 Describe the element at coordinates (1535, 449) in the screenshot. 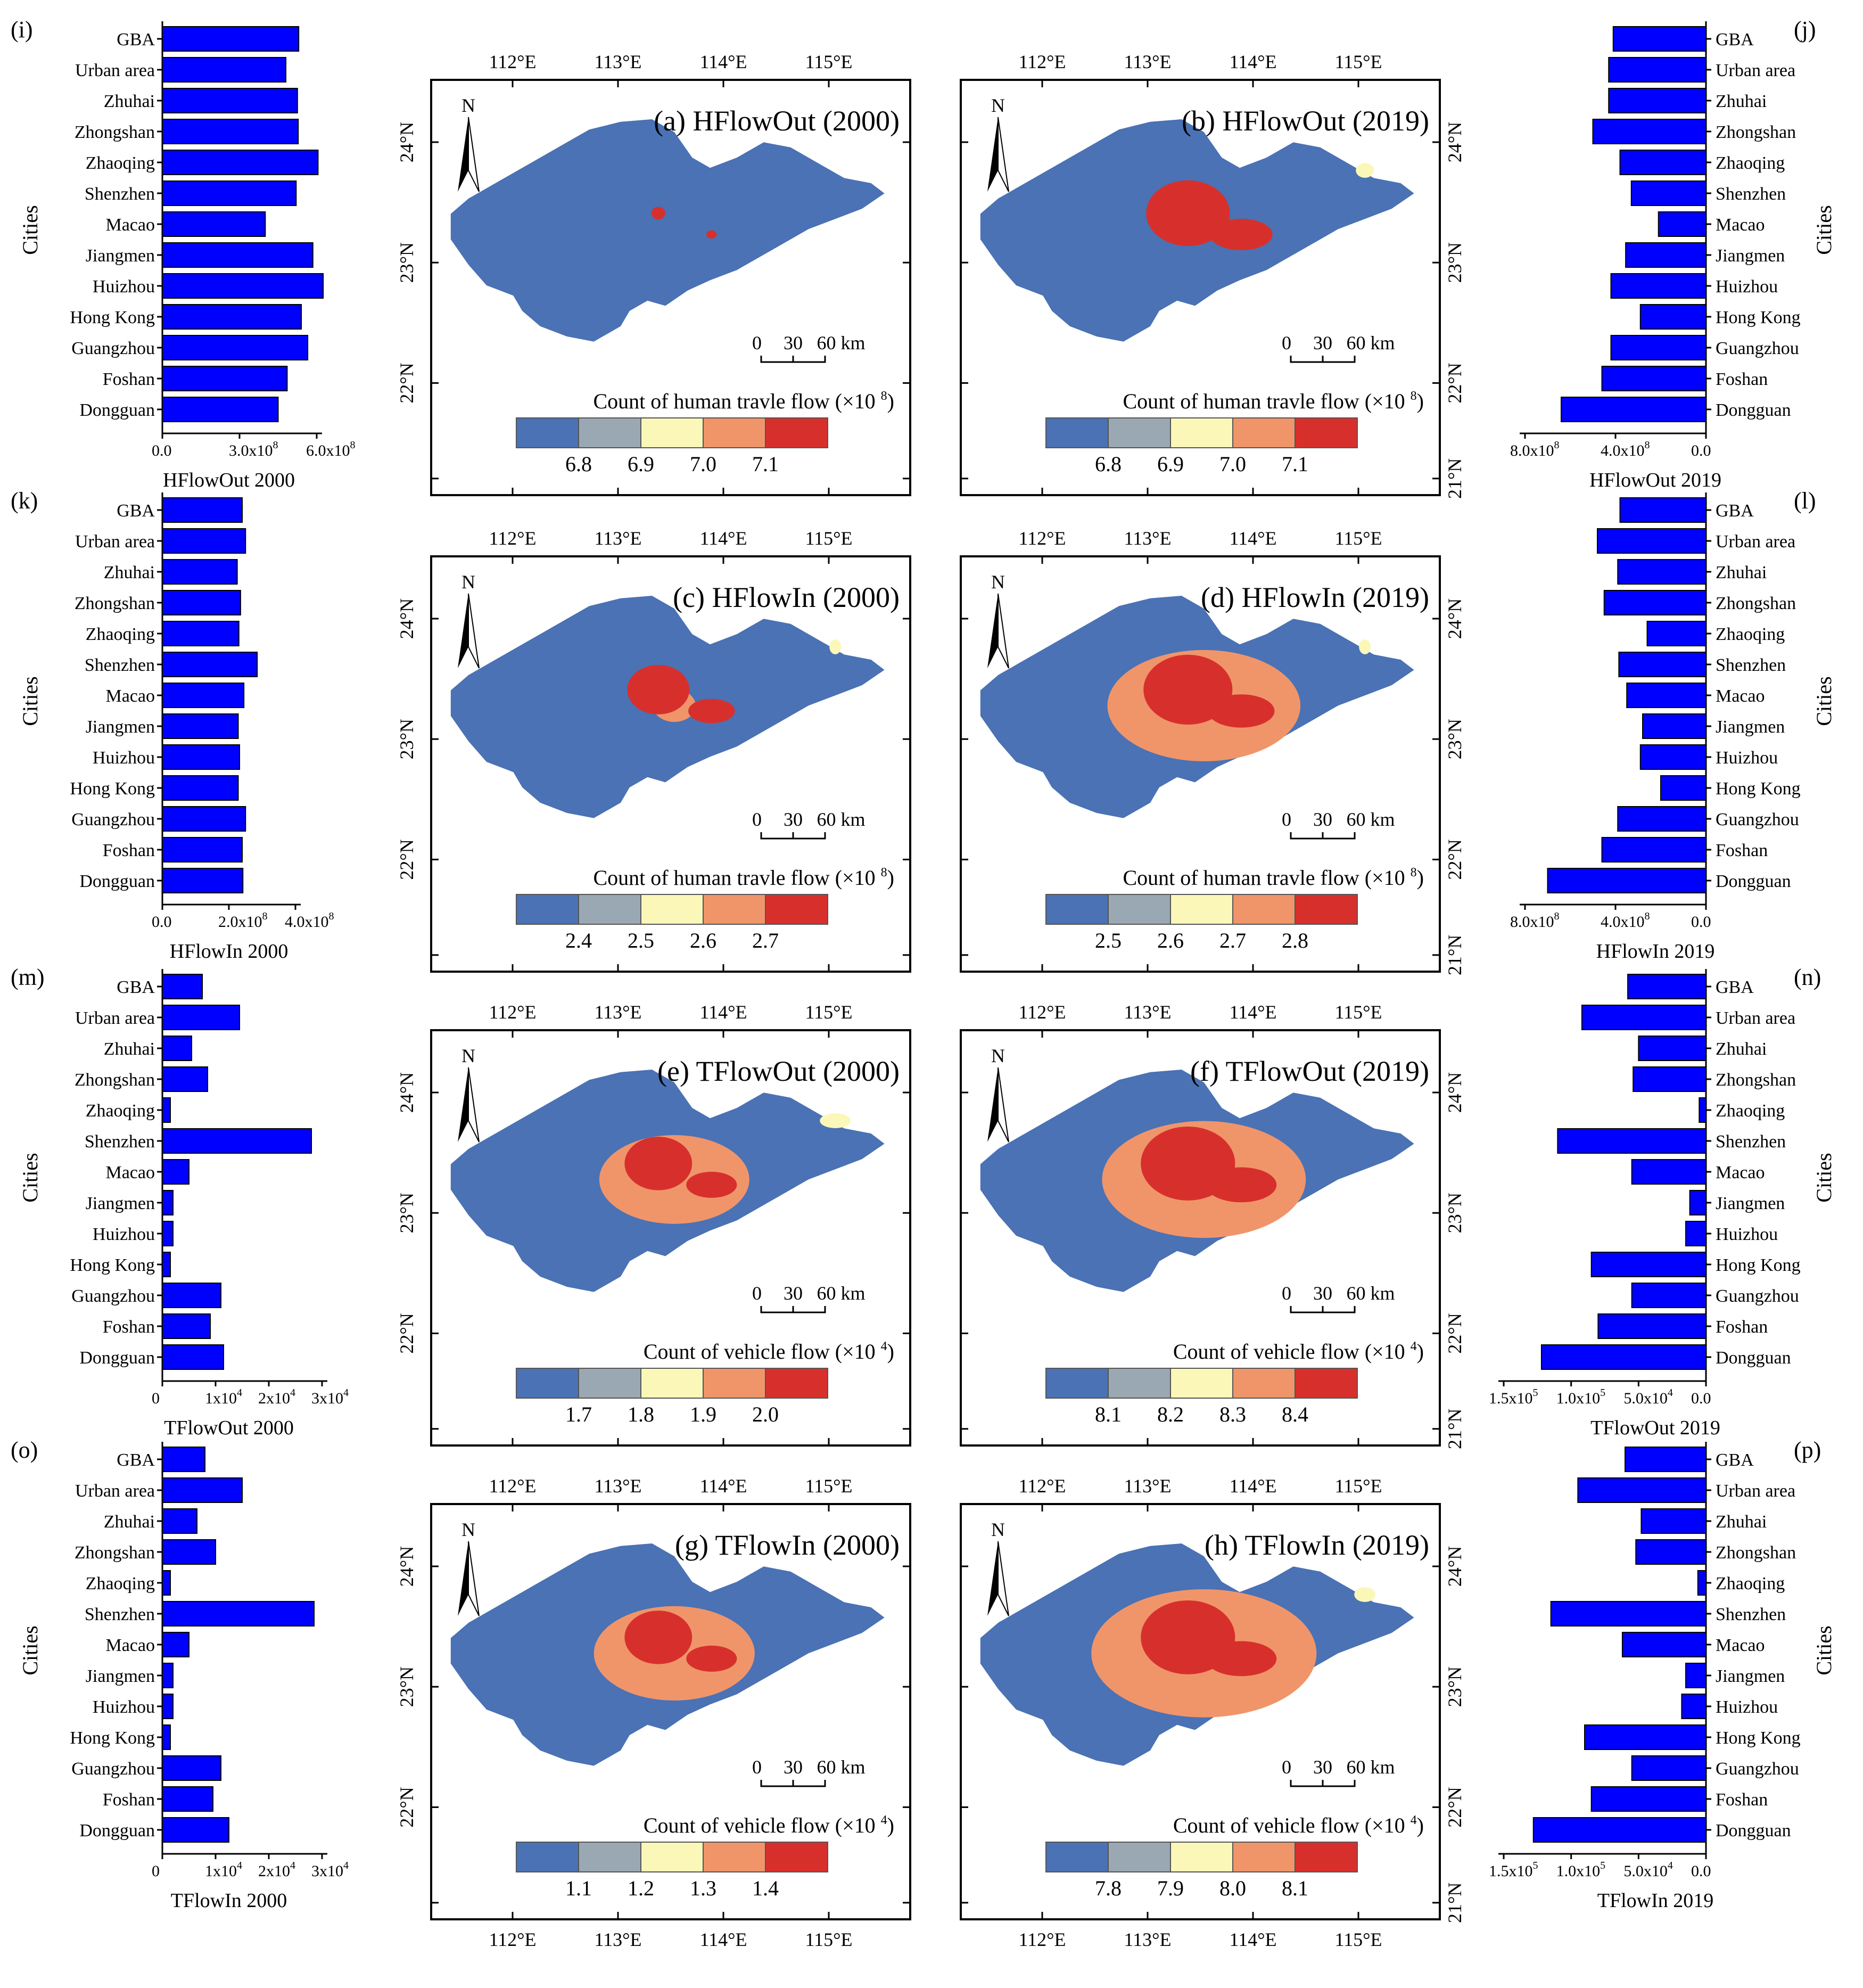

I see `x-tick-label: 8.0x10⁸` at that location.